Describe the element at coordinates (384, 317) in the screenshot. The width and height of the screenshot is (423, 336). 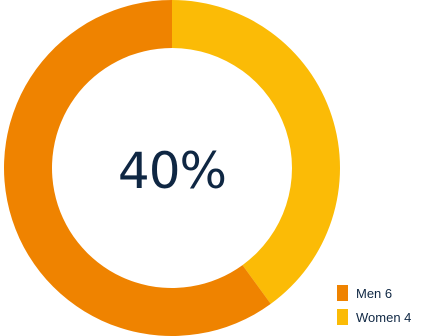
I see `legend-label-women: Women 4` at that location.